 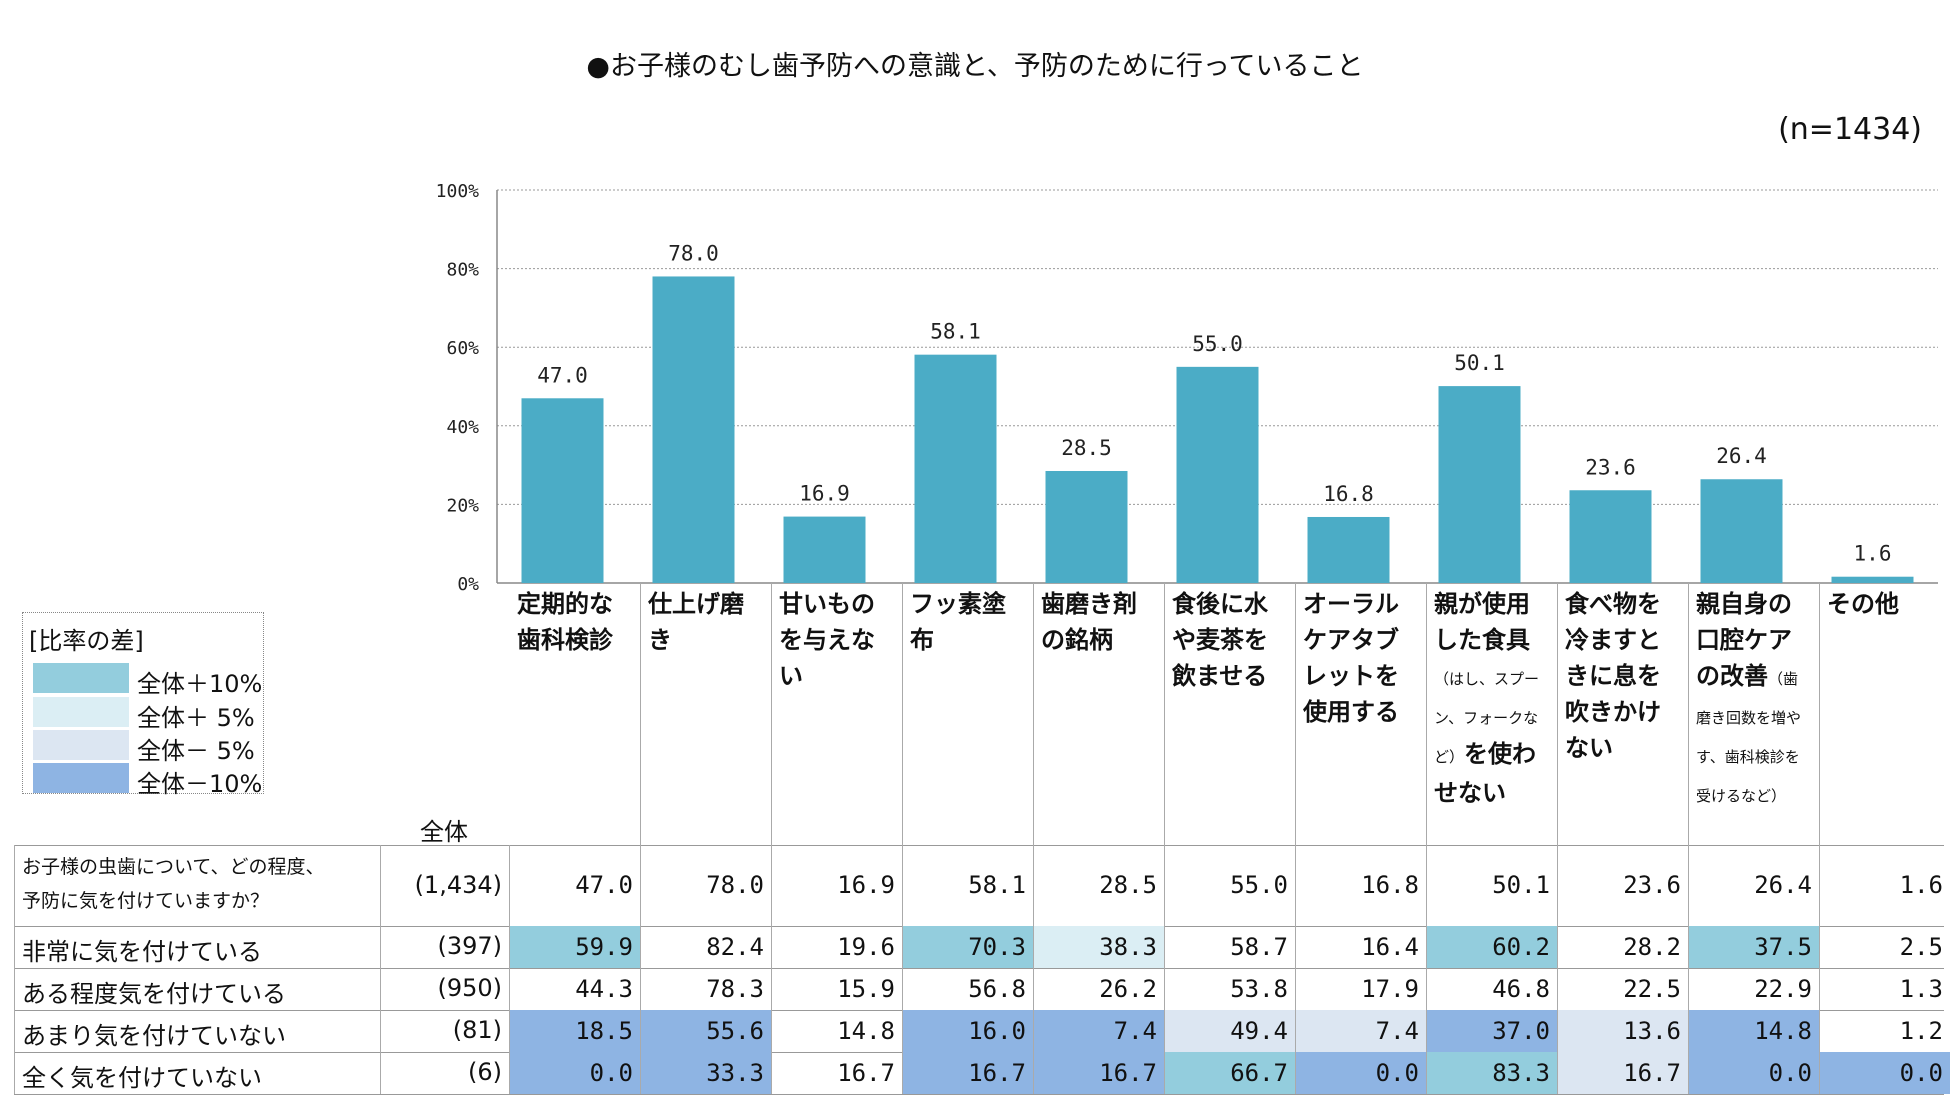 What do you see at coordinates (1479, 363) in the screenshot?
I see `bar-value-label: 50.1` at bounding box center [1479, 363].